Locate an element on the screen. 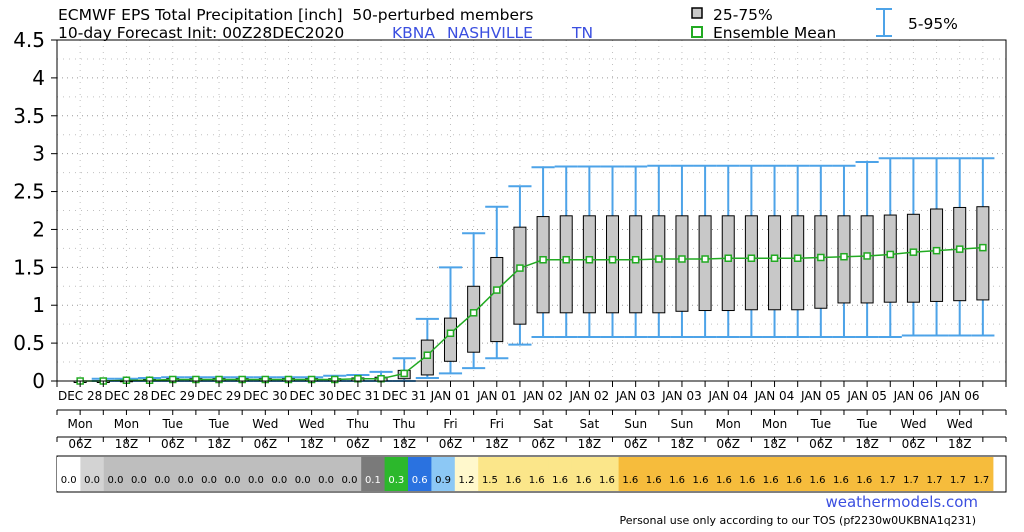  ytick-label-7: 3.5 is located at coordinates (29, 116).